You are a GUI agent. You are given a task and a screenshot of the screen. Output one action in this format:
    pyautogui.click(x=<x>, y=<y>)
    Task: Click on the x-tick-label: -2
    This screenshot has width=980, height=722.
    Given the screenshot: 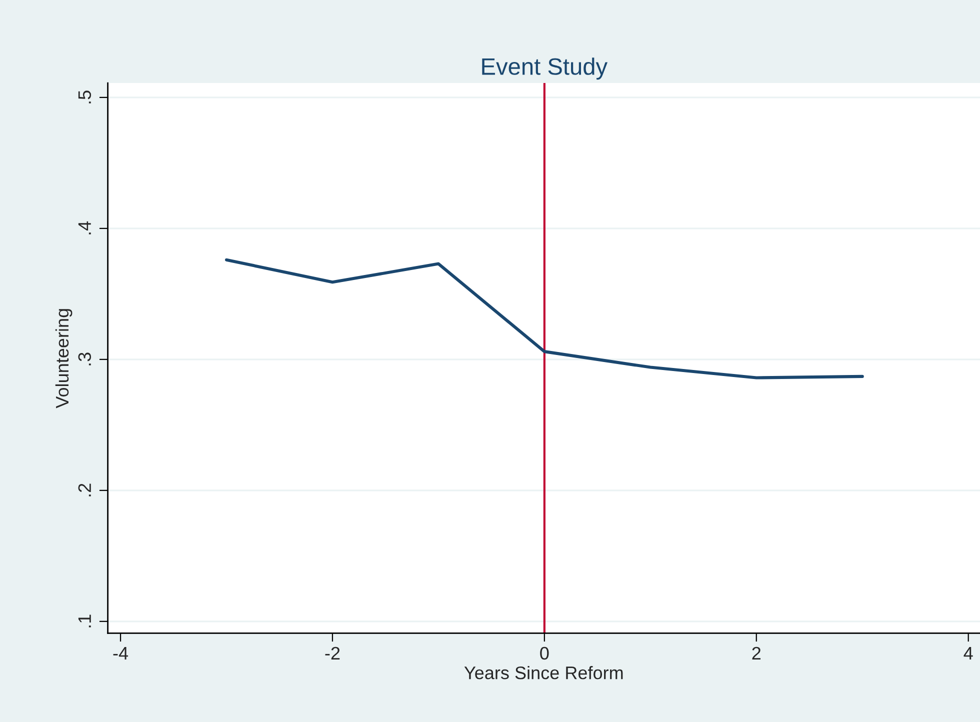 What is the action you would take?
    pyautogui.click(x=332, y=653)
    